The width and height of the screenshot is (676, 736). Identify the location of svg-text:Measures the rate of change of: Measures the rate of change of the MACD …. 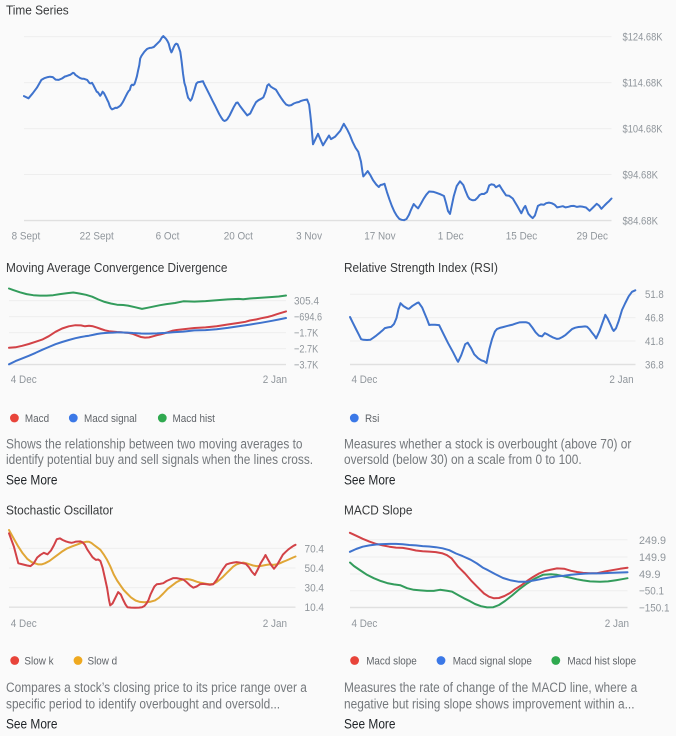
(491, 687).